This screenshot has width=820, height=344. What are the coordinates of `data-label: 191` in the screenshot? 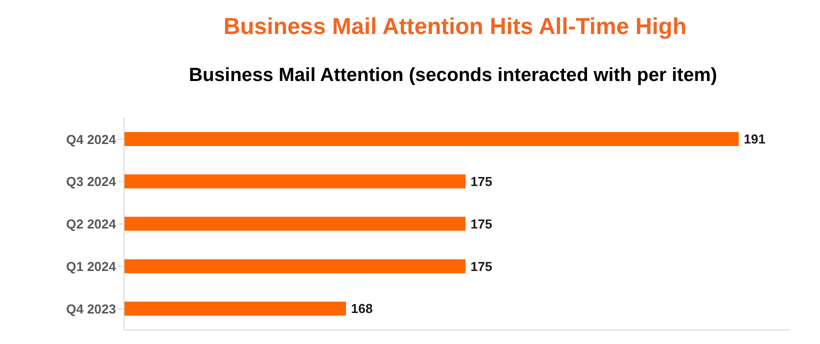 It's located at (755, 139).